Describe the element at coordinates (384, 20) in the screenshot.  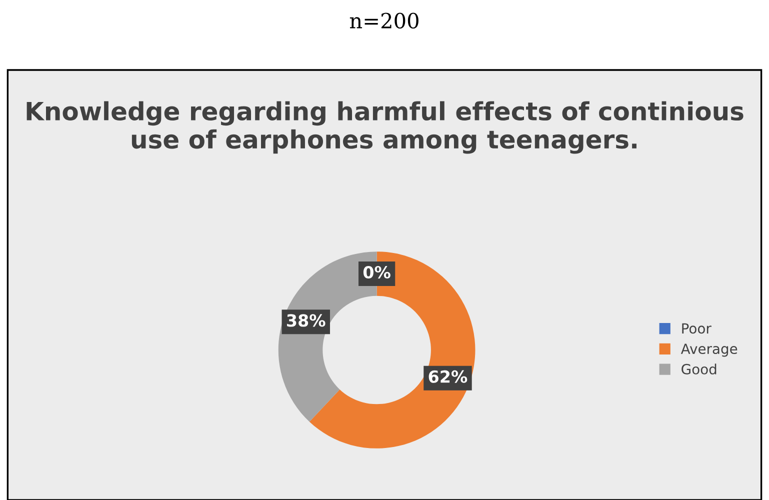
I see `chart-subtitle: n=200` at that location.